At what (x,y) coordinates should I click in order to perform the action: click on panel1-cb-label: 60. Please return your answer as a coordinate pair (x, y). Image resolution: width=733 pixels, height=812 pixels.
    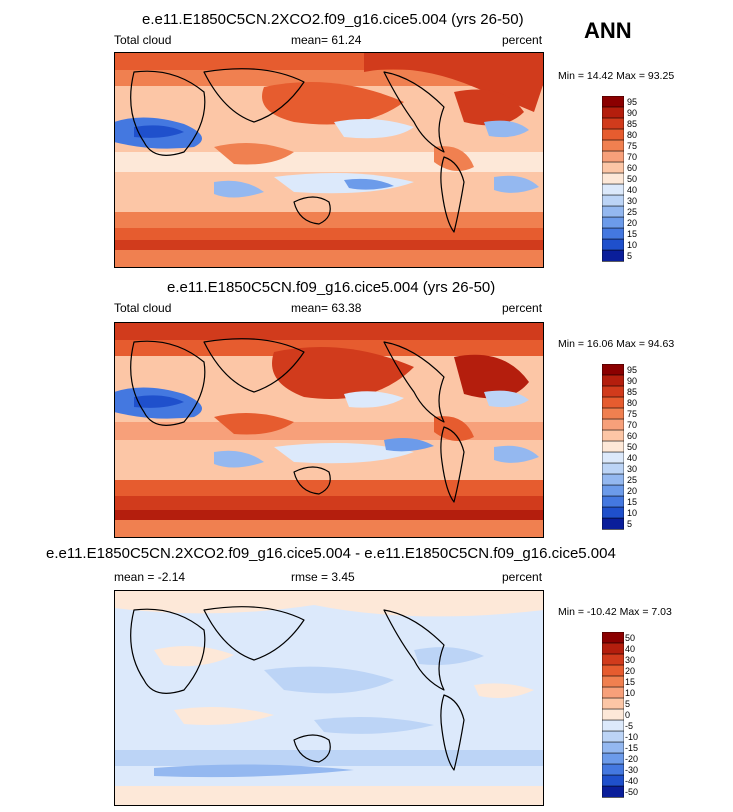
    Looking at the image, I should click on (632, 168).